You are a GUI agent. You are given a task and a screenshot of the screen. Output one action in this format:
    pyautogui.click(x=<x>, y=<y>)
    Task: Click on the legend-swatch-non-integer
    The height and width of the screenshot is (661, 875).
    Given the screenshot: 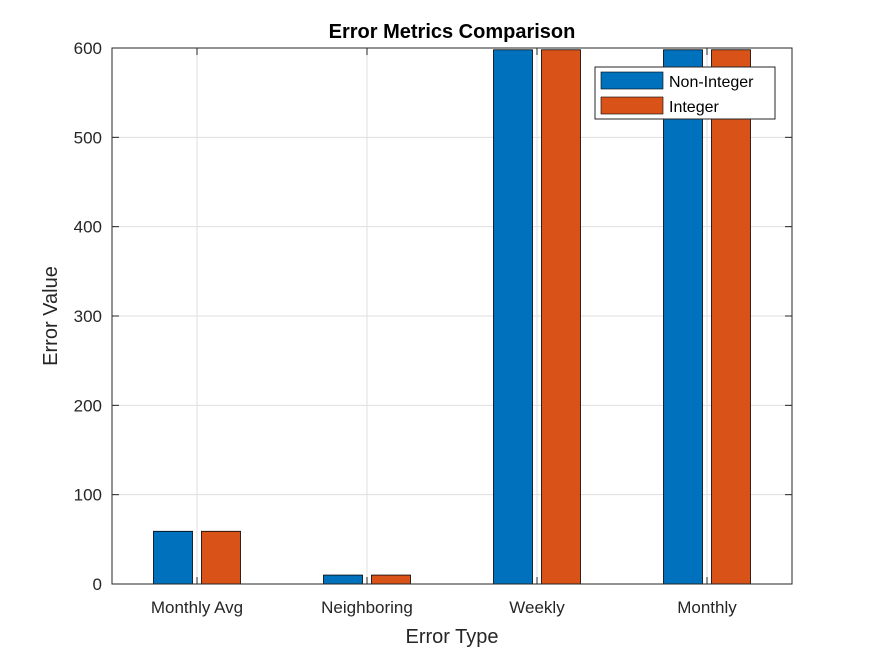 What is the action you would take?
    pyautogui.click(x=632, y=80)
    